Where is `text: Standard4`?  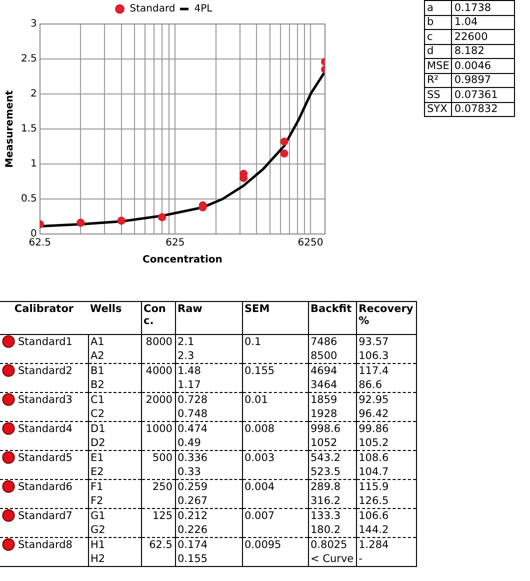
text: Standard4 is located at coordinates (44, 429).